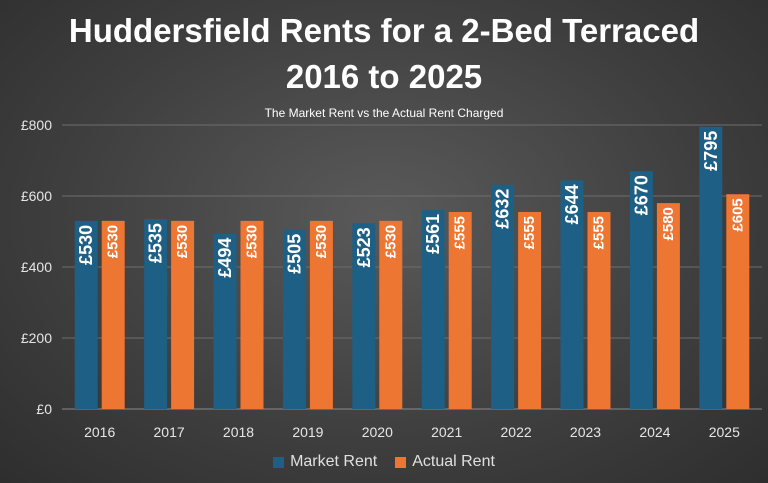 The width and height of the screenshot is (768, 483). What do you see at coordinates (737, 214) in the screenshot?
I see `data-label: £605` at bounding box center [737, 214].